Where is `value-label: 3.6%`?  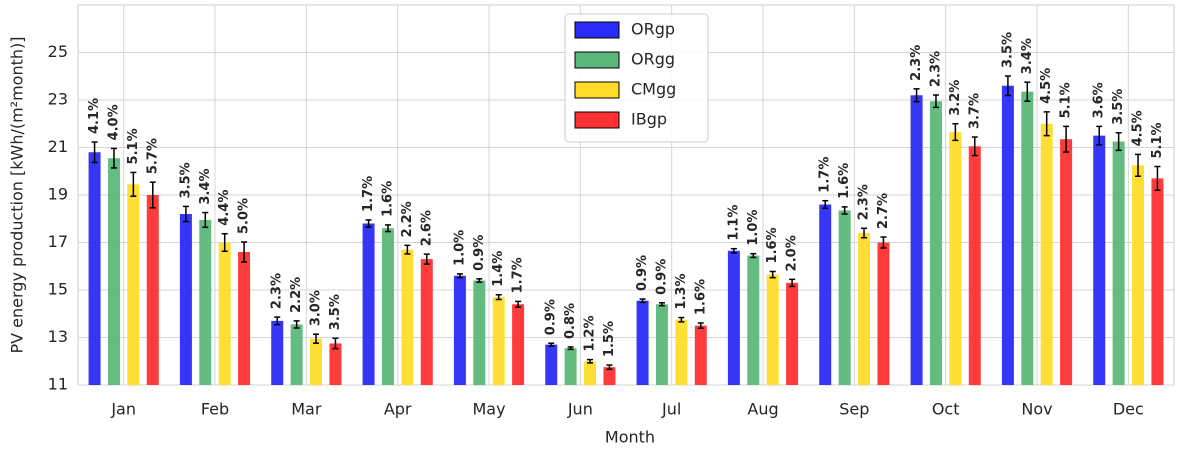 value-label: 3.6% is located at coordinates (1099, 100).